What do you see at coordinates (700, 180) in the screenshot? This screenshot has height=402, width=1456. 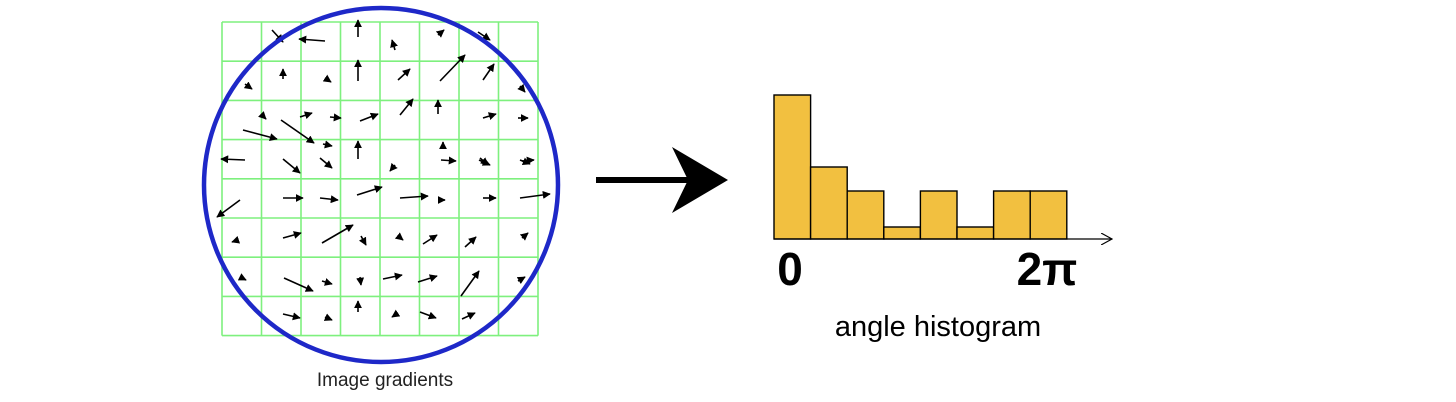 I see `transform-arrow-head` at bounding box center [700, 180].